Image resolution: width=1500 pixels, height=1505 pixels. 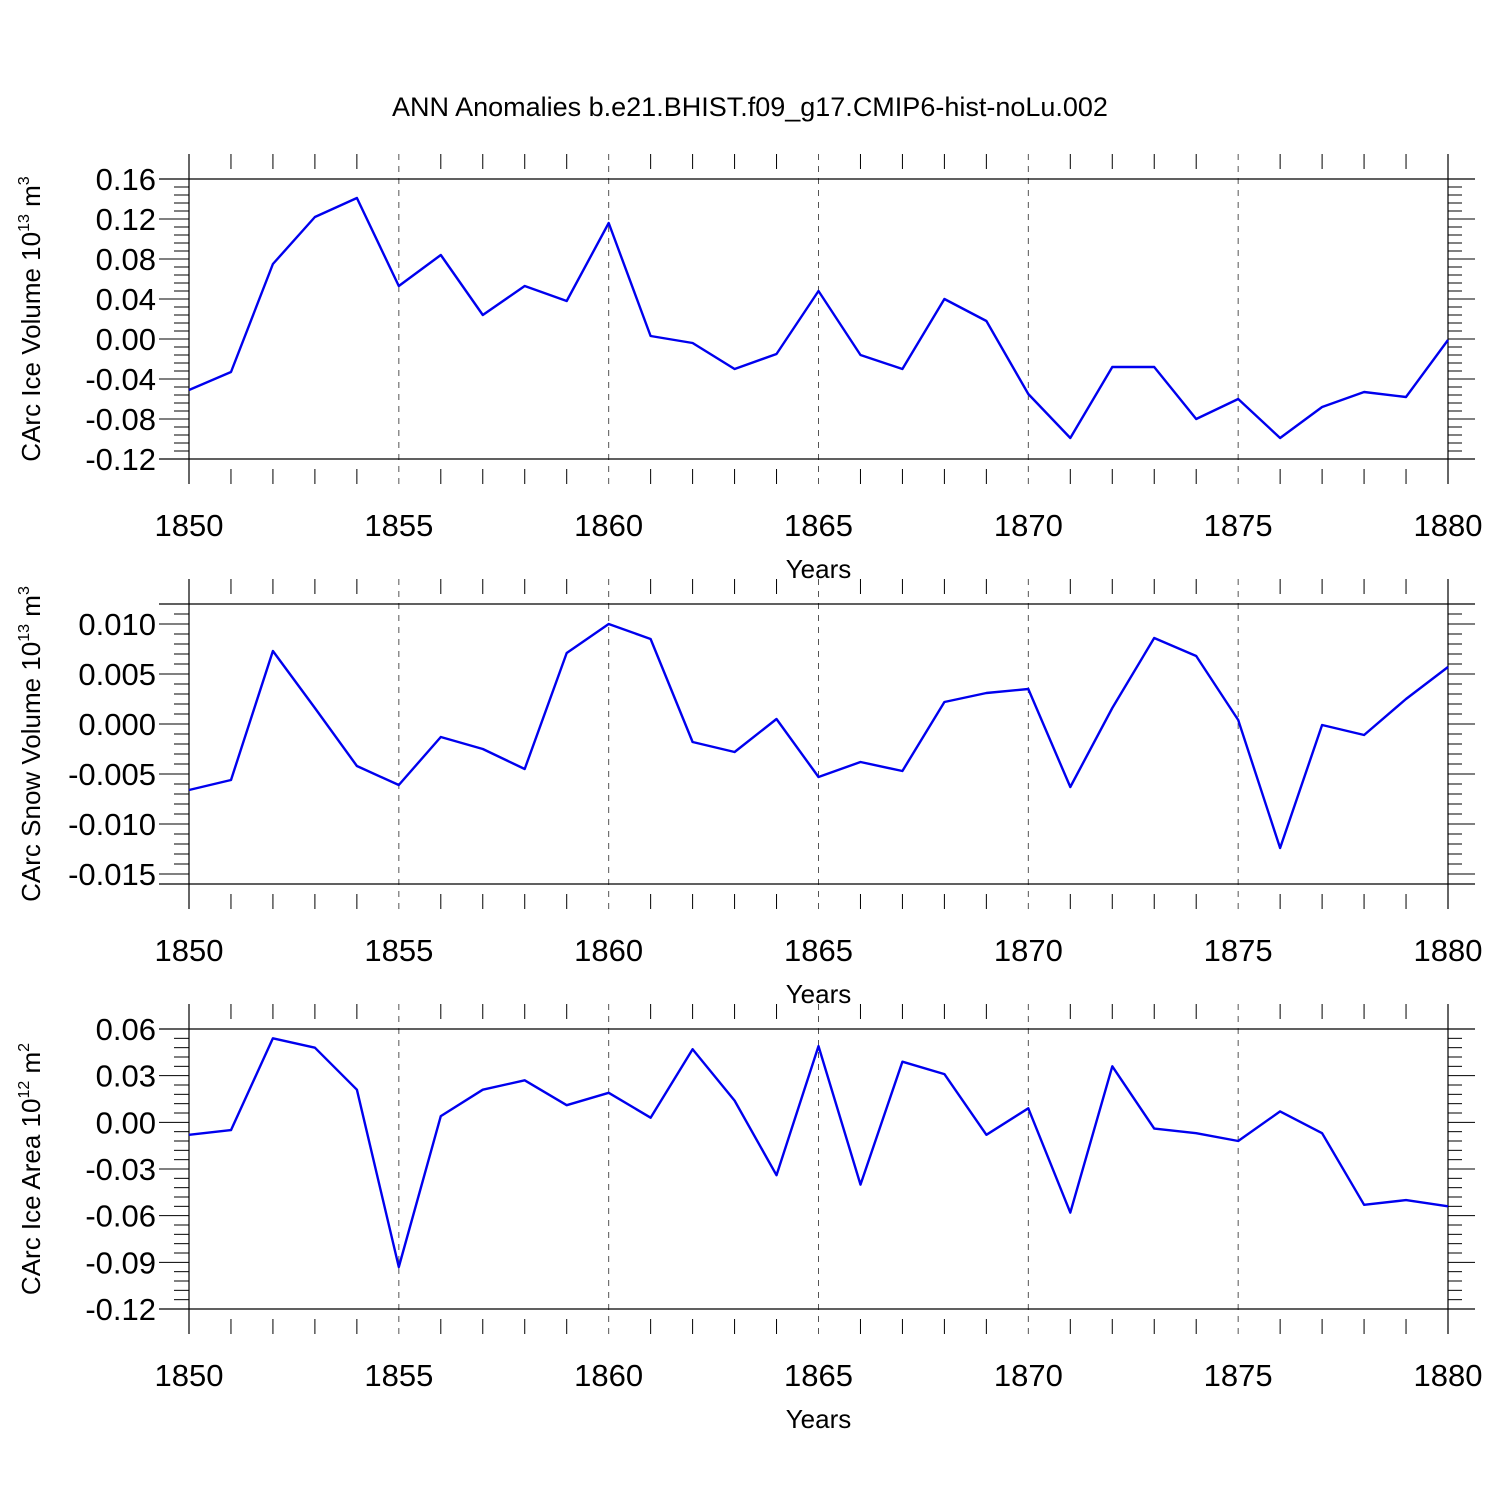 What do you see at coordinates (126, 299) in the screenshot?
I see `y-tick-label: 0.04` at bounding box center [126, 299].